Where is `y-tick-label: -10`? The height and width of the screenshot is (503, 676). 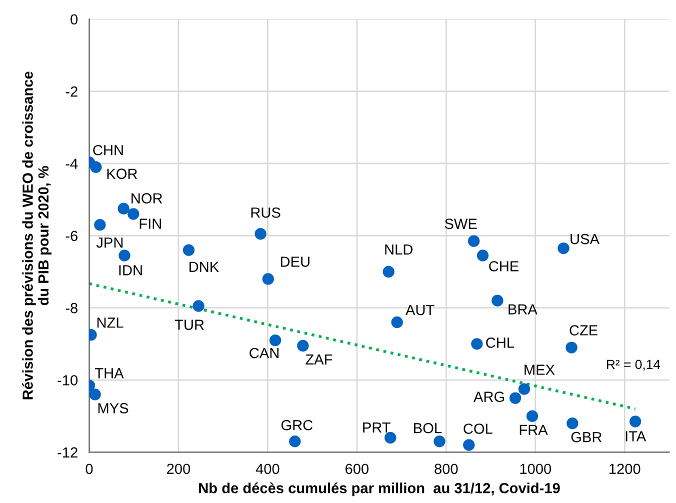
y-tick-label: -10 is located at coordinates (68, 380).